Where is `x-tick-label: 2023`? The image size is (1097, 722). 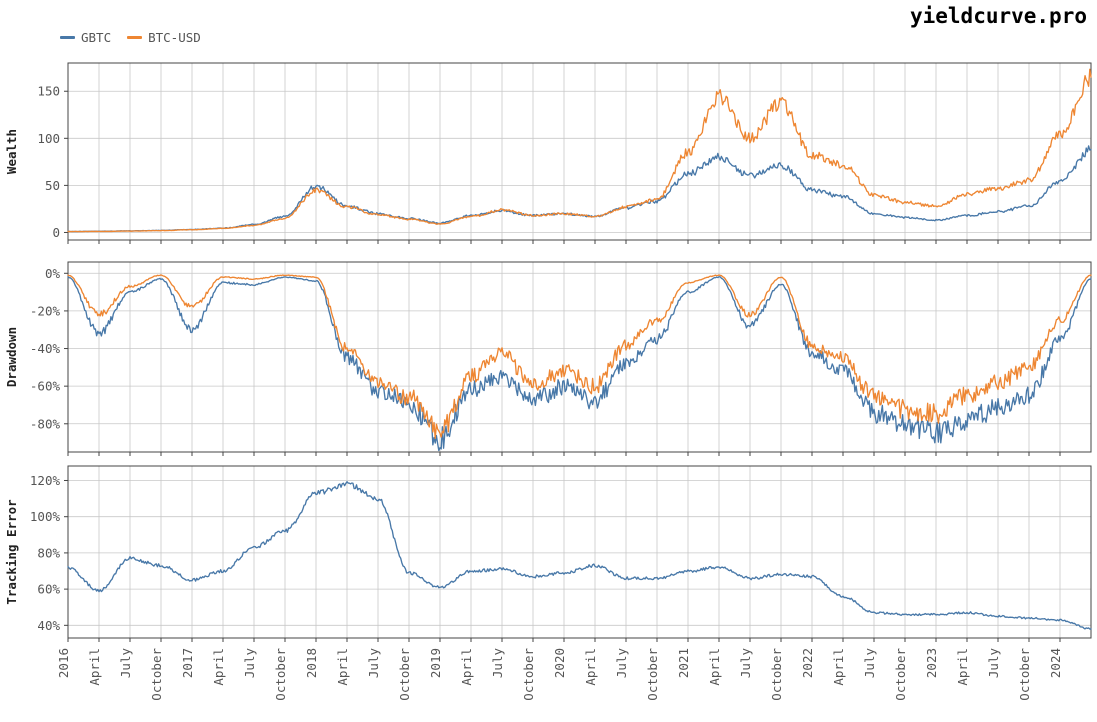 x-tick-label: 2023 is located at coordinates (931, 663).